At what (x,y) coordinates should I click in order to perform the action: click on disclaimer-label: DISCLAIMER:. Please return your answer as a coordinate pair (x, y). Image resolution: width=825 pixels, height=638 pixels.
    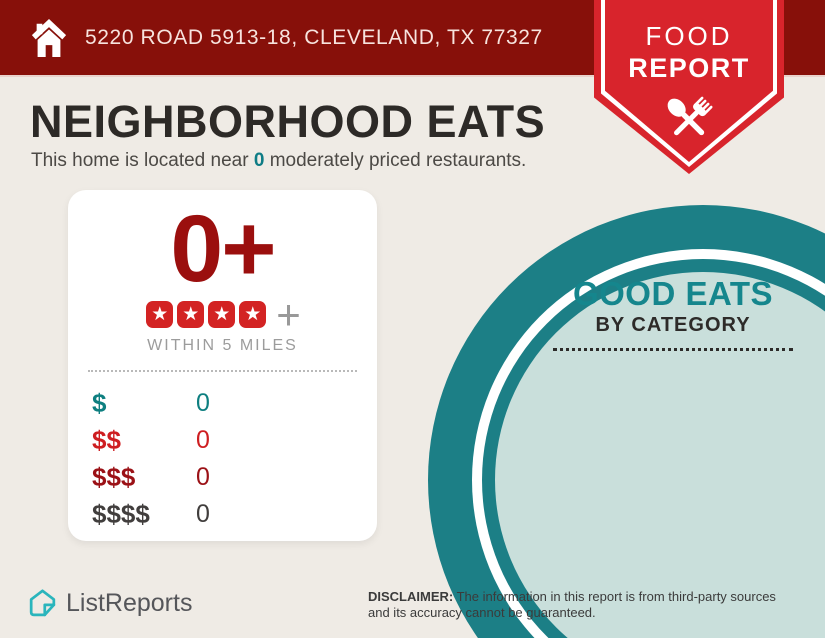
    Looking at the image, I should click on (411, 596).